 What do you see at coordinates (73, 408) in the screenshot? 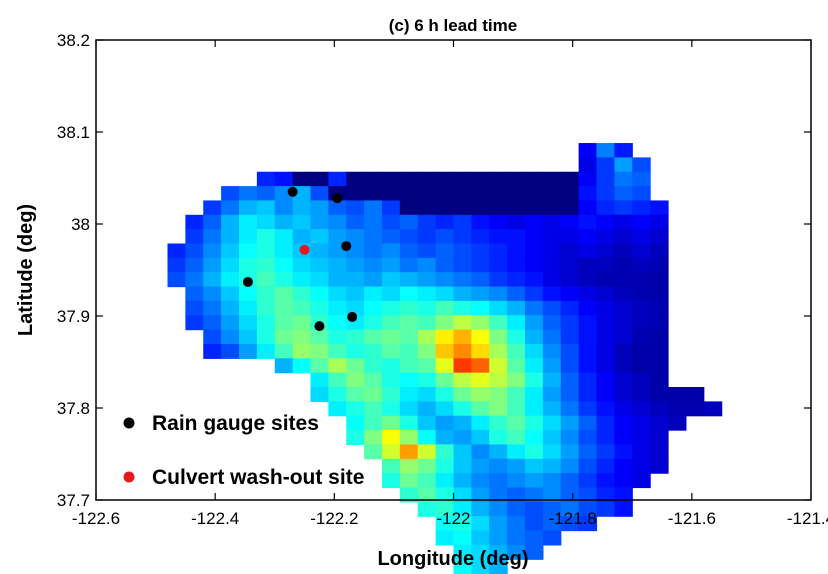
I see `y-tick-label: 37.8` at bounding box center [73, 408].